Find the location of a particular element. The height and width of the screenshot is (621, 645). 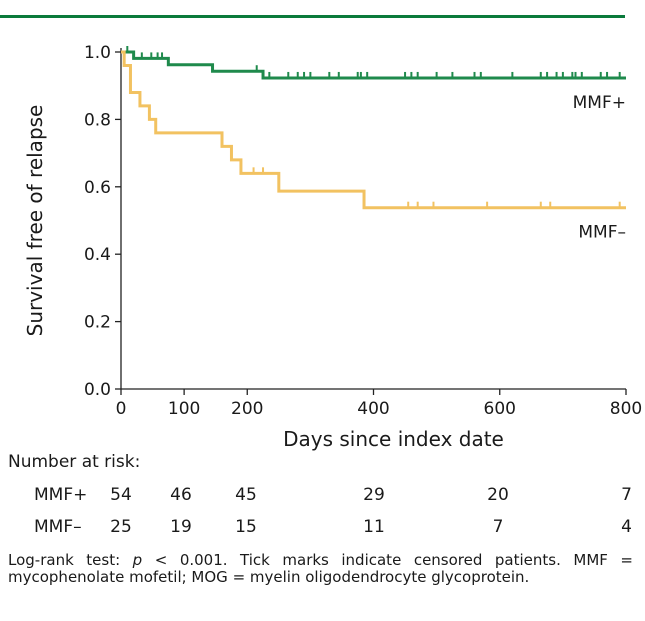

y-tick-label: 0.2 is located at coordinates (97, 323).